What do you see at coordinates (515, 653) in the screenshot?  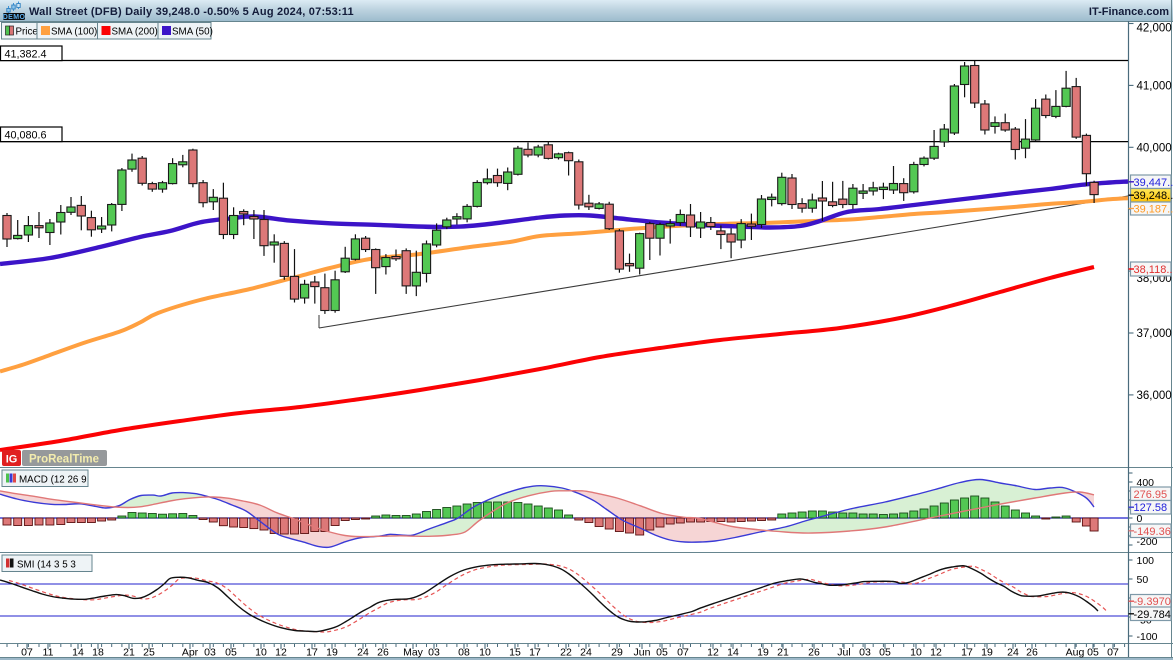 I see `svg-text: 15` at bounding box center [515, 653].